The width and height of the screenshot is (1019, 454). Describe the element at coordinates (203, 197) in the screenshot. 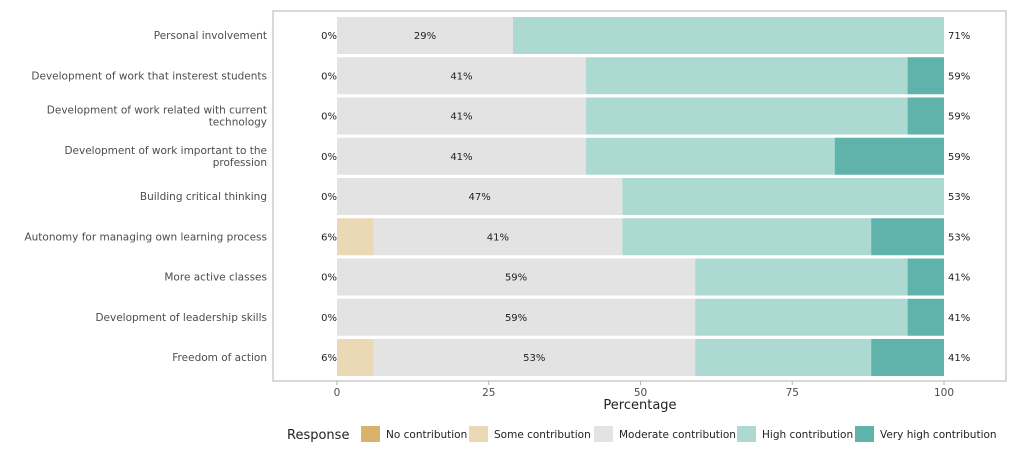

I see `category-label: Building critical thinking` at that location.